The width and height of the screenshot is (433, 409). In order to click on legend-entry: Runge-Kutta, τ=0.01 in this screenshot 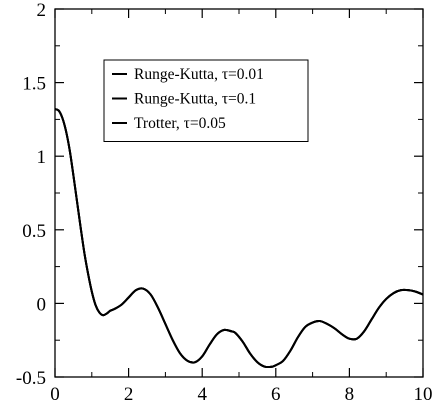, I will do `click(188, 74)`.